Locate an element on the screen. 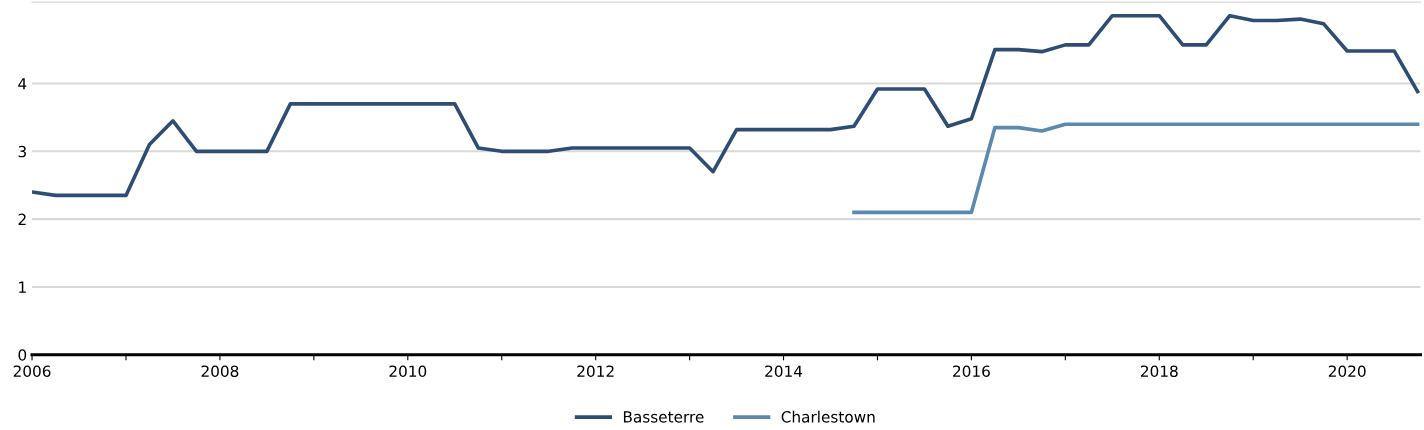  x-tick-label: 2012 is located at coordinates (595, 371).